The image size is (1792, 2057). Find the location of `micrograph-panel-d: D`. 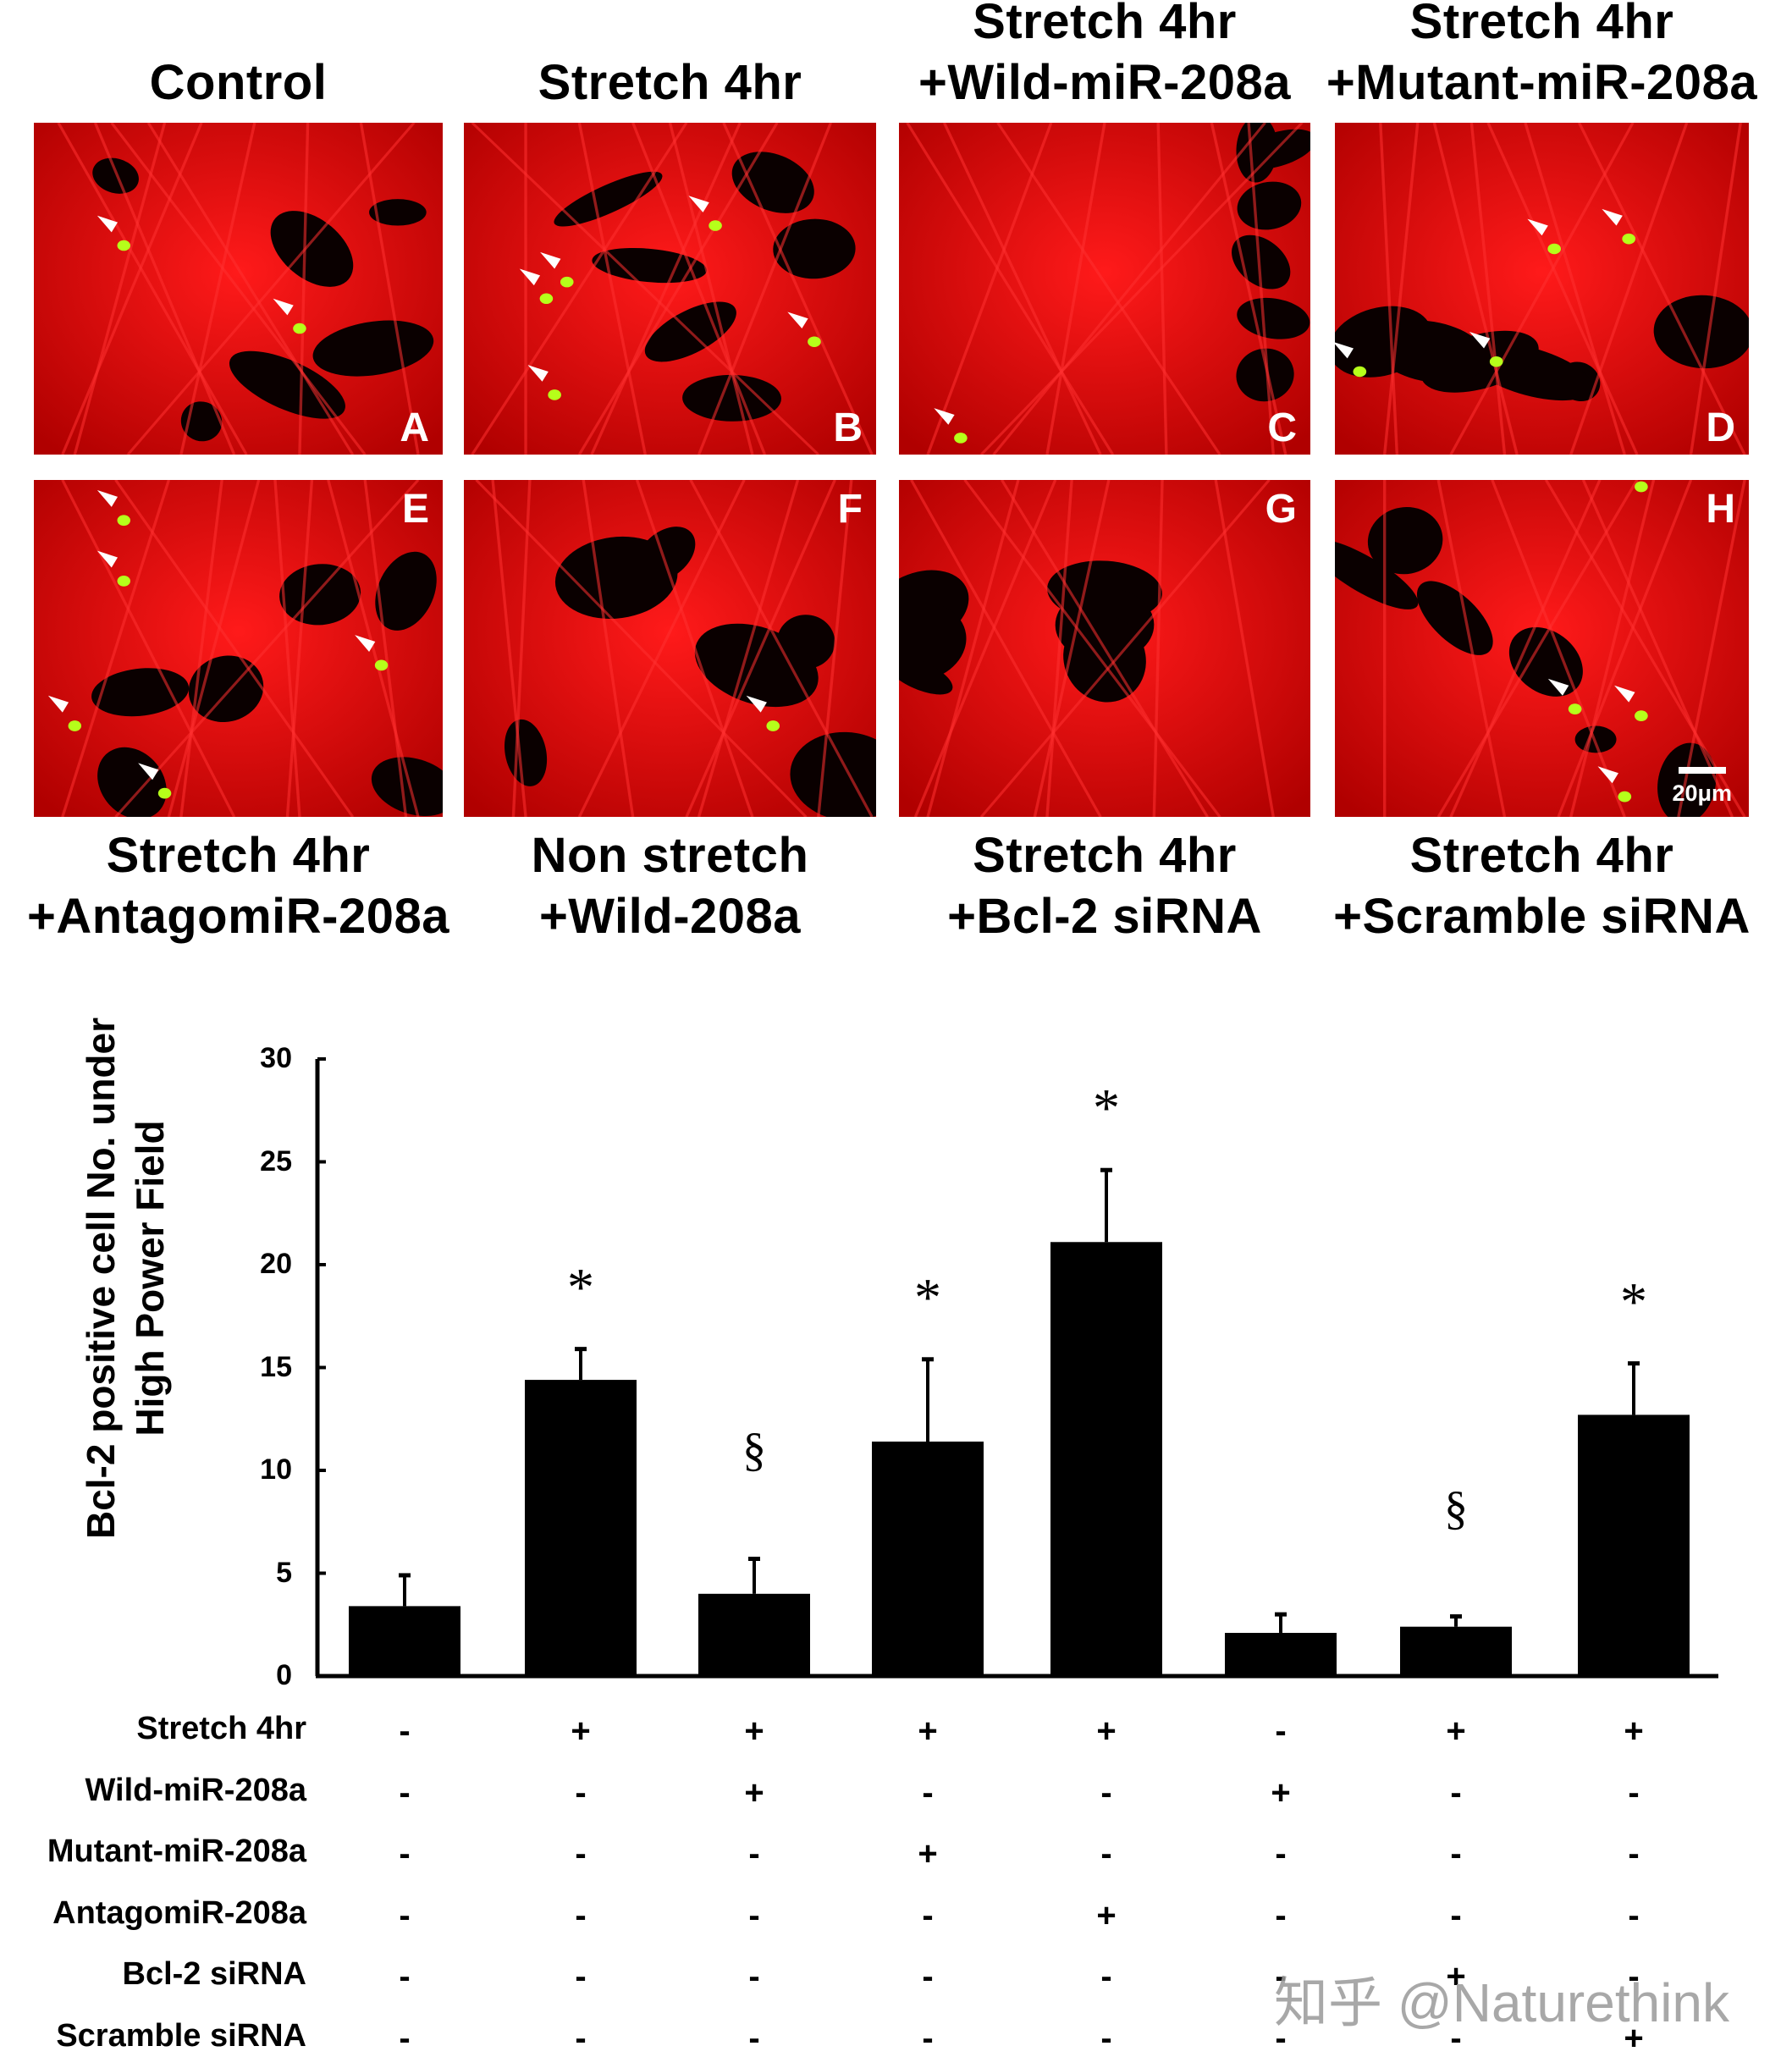

micrograph-panel-d: D is located at coordinates (1542, 289).